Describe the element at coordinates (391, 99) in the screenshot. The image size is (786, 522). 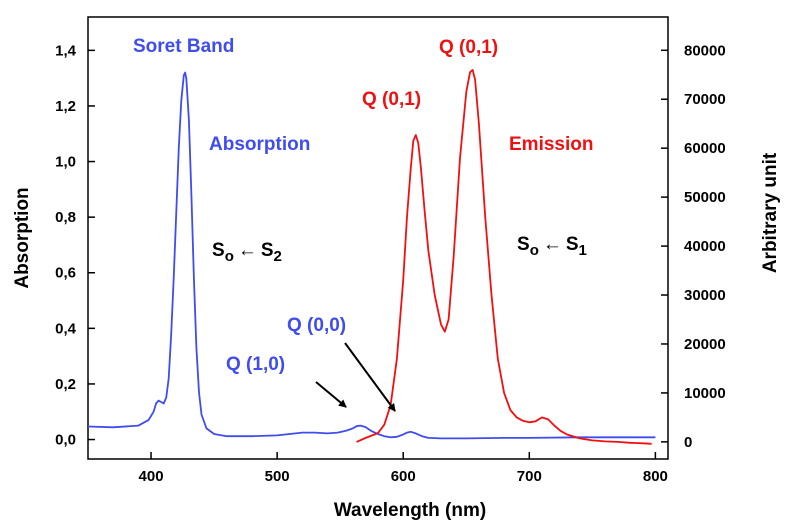
I see `annotation-q01-first-peak: Q (0,1)` at that location.